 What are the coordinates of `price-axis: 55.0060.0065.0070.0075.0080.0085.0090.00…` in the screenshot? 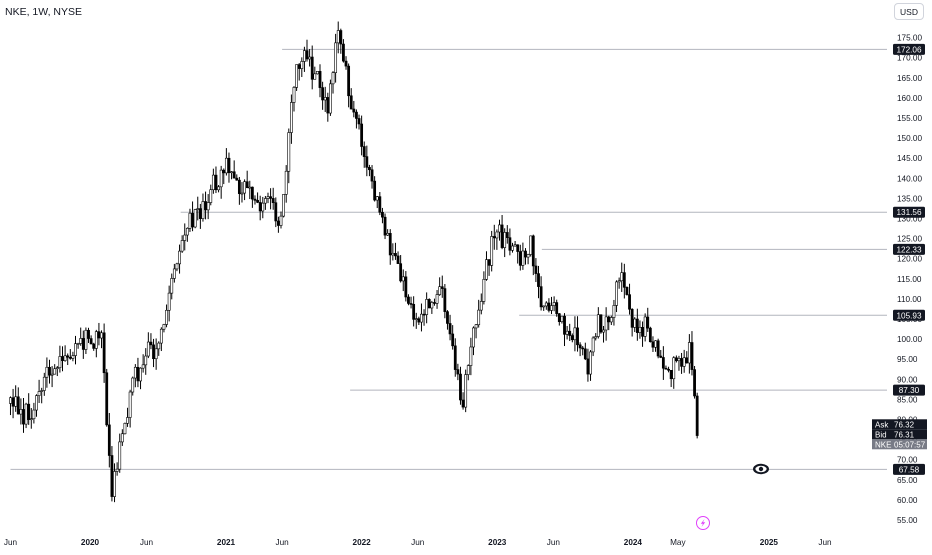 It's located at (909, 279).